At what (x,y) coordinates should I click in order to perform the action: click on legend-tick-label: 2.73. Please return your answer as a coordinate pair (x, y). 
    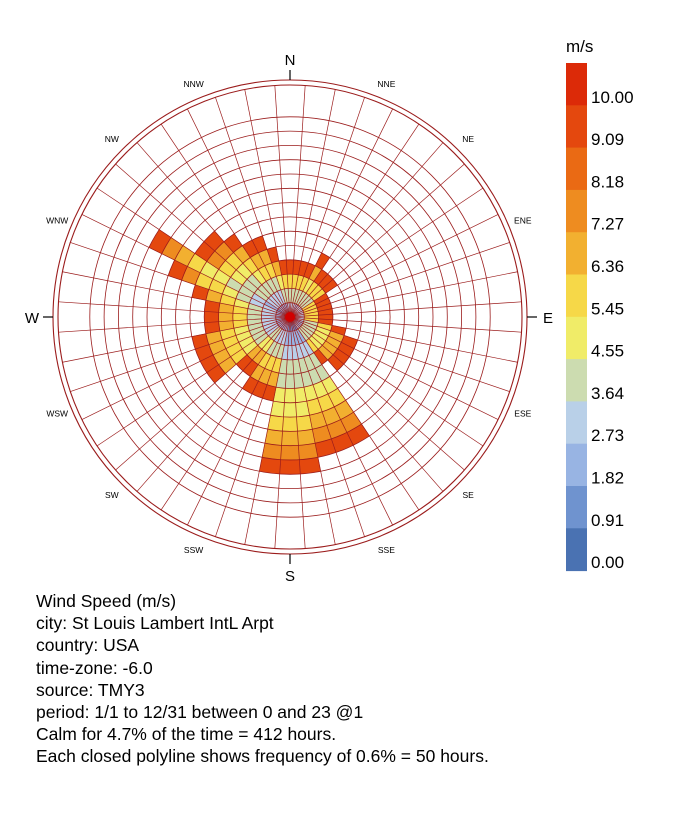
    Looking at the image, I should click on (607, 435).